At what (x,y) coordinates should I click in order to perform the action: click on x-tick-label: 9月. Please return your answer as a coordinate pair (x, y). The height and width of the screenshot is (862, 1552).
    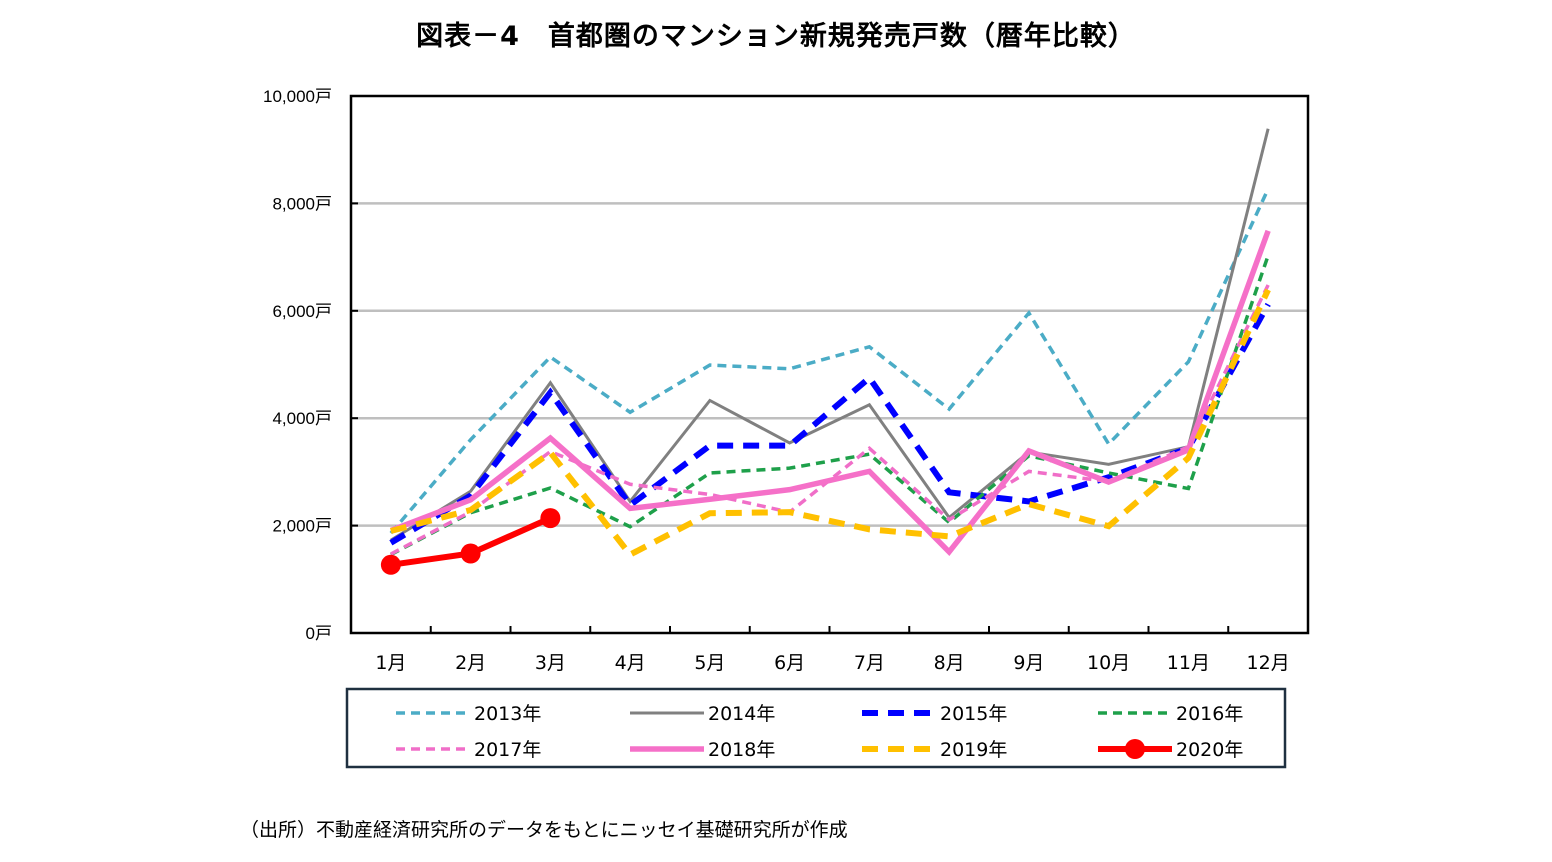
    Looking at the image, I should click on (1028, 663).